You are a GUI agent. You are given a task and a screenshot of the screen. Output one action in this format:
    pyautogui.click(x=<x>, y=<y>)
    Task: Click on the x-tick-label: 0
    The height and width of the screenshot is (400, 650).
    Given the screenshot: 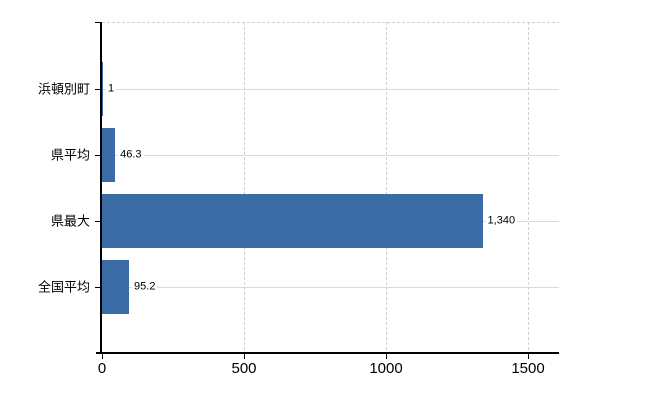 What is the action you would take?
    pyautogui.click(x=102, y=368)
    